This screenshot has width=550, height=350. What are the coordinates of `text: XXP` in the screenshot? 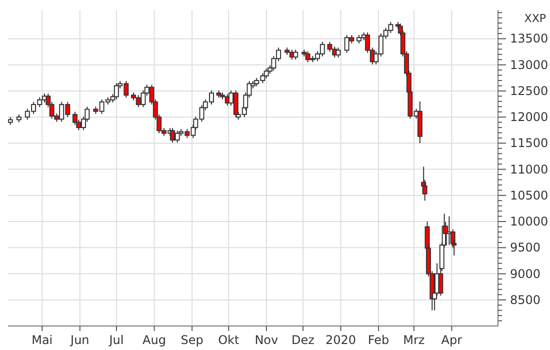 It's located at (535, 18).